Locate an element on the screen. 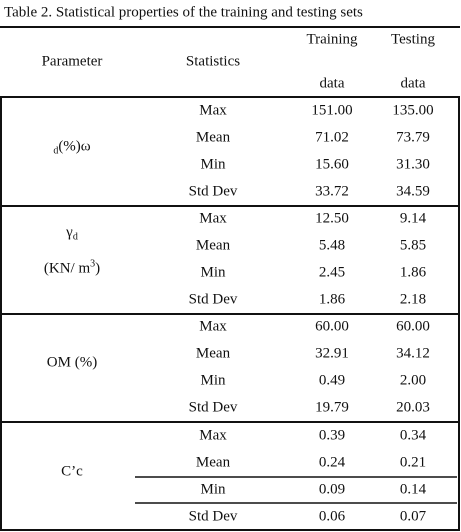  value-cell: 19.79 is located at coordinates (332, 407).